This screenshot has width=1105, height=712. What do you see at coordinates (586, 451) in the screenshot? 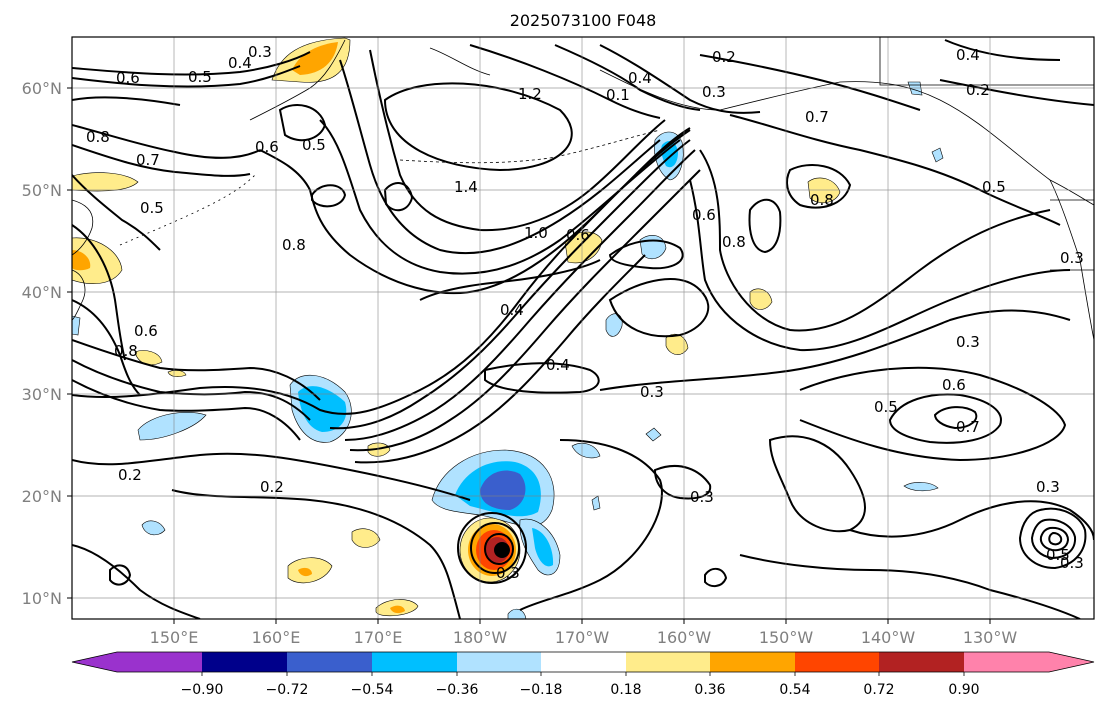
I see `shade-negative-n4` at bounding box center [586, 451].